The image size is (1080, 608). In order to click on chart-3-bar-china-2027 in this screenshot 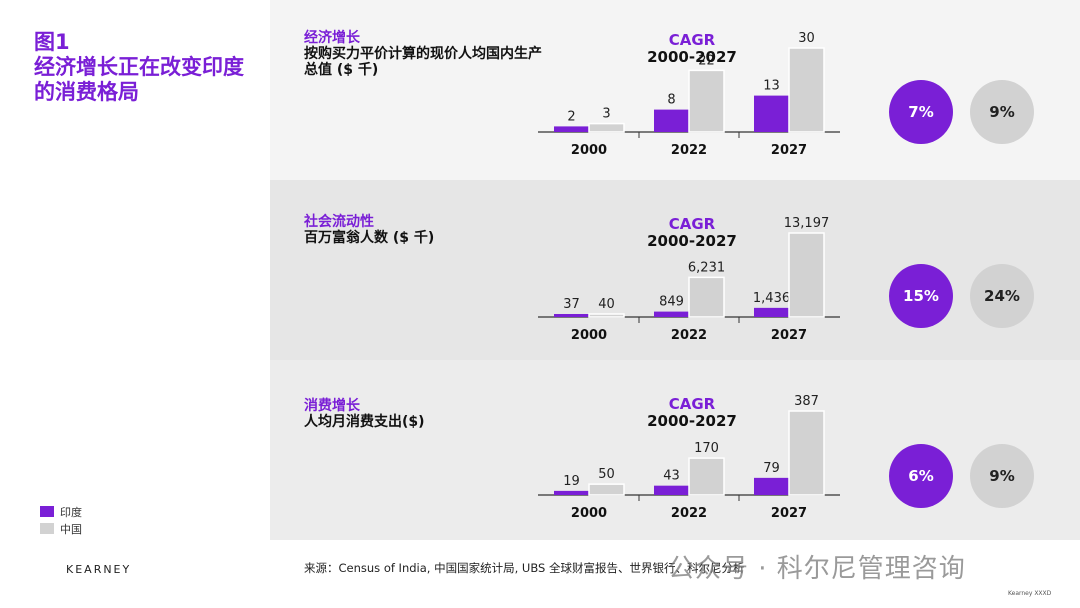, I will do `click(806, 453)`.